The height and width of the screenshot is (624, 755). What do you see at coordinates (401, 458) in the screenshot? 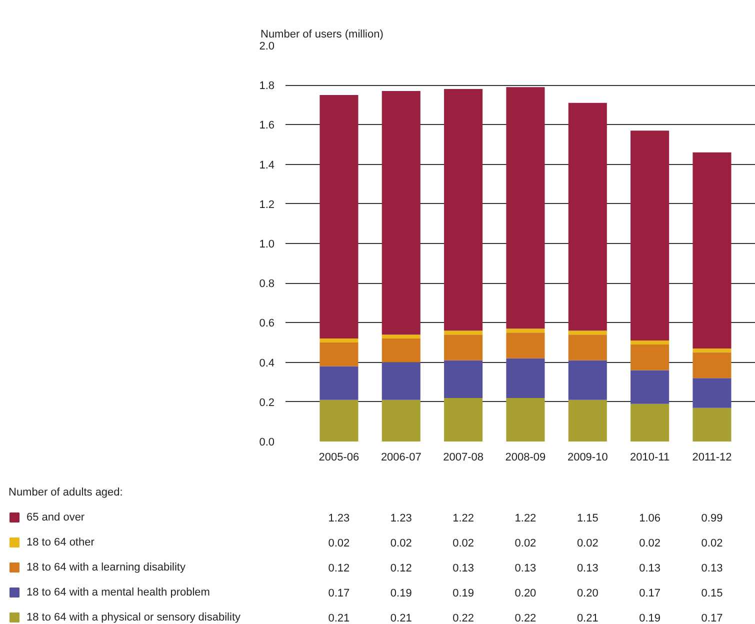
I see `x-tick-label: 2006-07` at bounding box center [401, 458].